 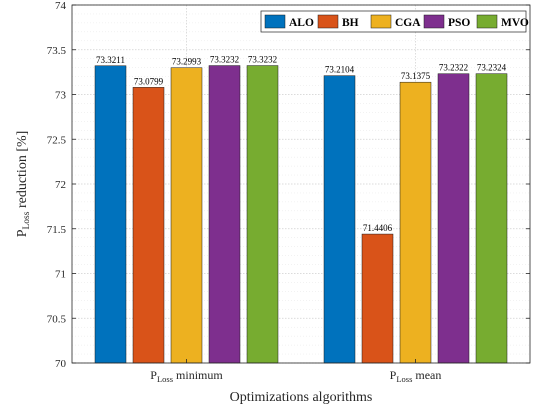 I want to click on bar-value-label: 73.3211, so click(x=110, y=60).